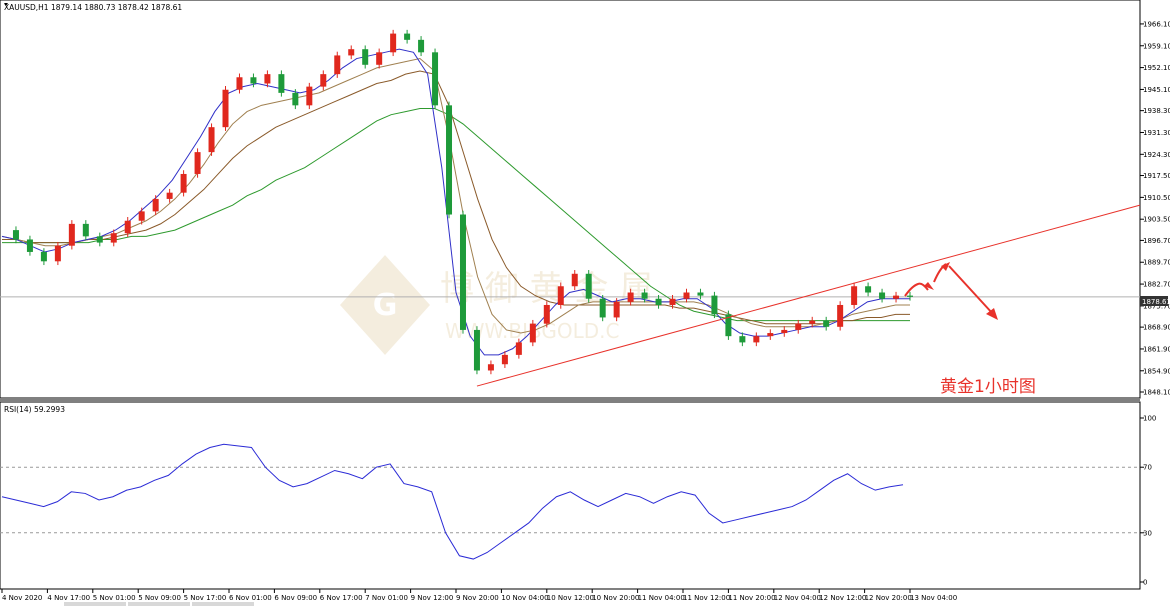 This screenshot has width=1170, height=610. I want to click on xtick-label: 9 Nov 12:00, so click(432, 598).